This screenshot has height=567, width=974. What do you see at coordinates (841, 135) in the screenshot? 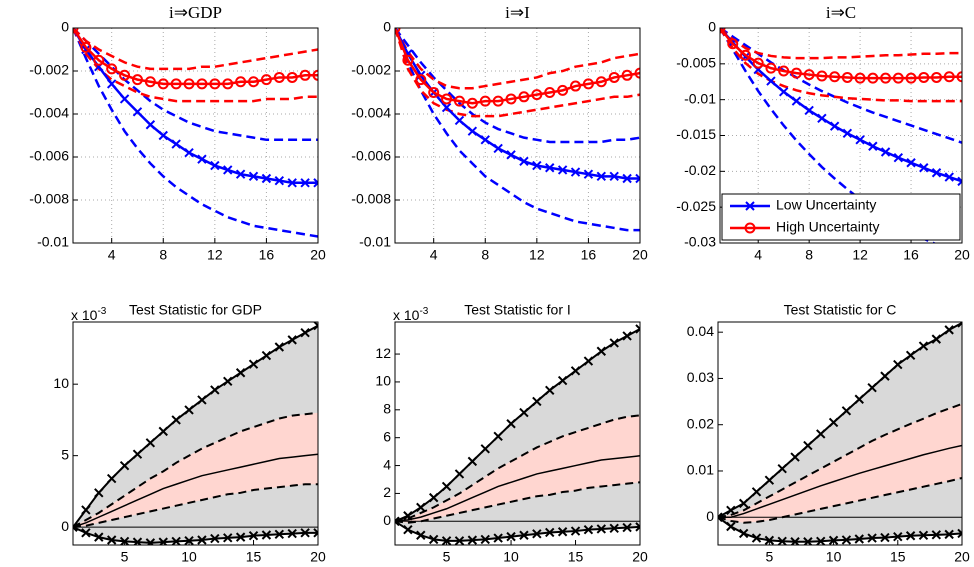
I see `axes-frame` at bounding box center [841, 135].